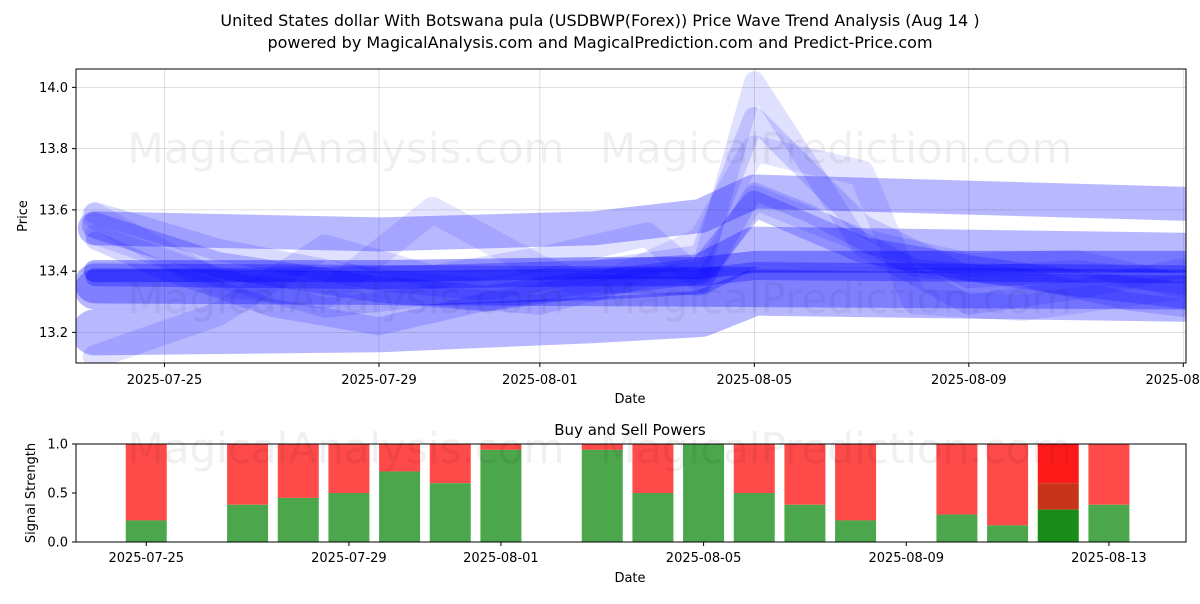 The height and width of the screenshot is (604, 1200). I want to click on powers-xtick-label-2: 2025-08-01, so click(501, 558).